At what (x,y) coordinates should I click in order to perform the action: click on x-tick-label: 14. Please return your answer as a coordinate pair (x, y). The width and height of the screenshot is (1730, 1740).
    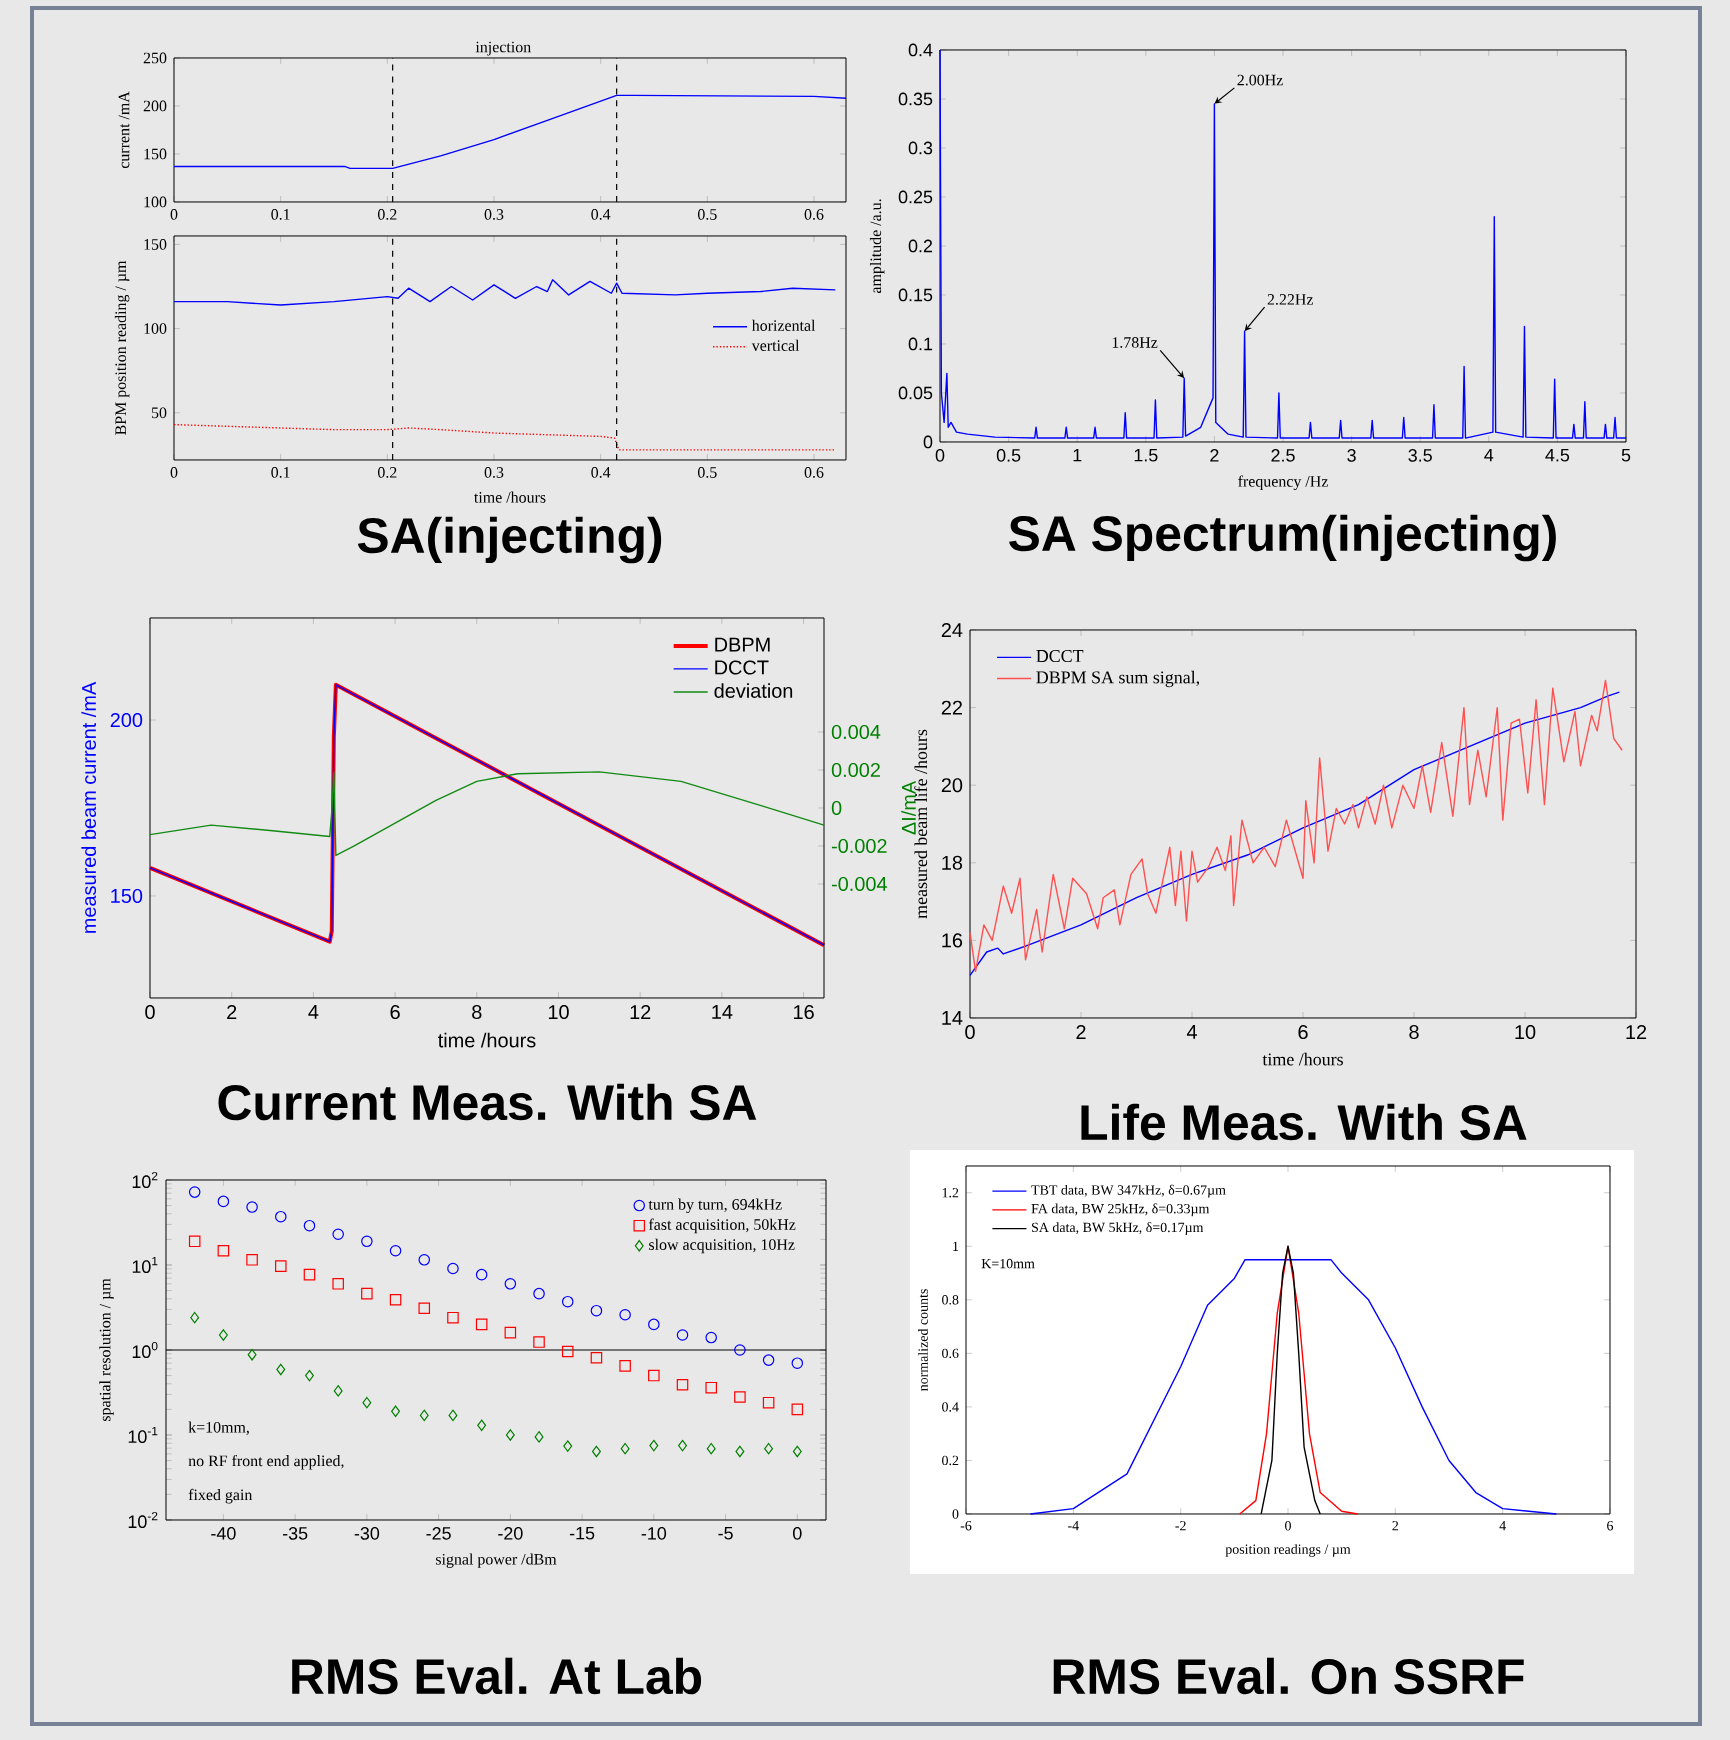
    Looking at the image, I should click on (722, 1012).